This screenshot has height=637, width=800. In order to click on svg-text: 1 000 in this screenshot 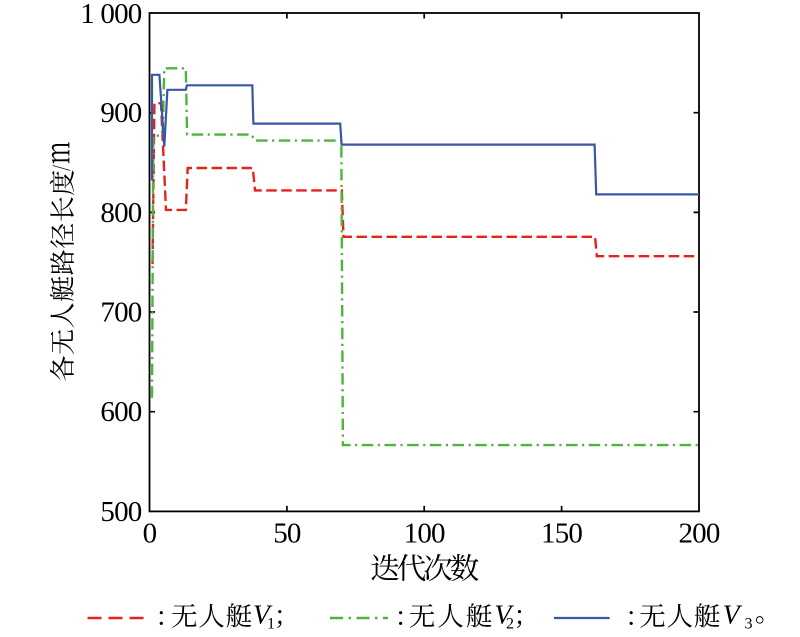, I will do `click(111, 15)`.